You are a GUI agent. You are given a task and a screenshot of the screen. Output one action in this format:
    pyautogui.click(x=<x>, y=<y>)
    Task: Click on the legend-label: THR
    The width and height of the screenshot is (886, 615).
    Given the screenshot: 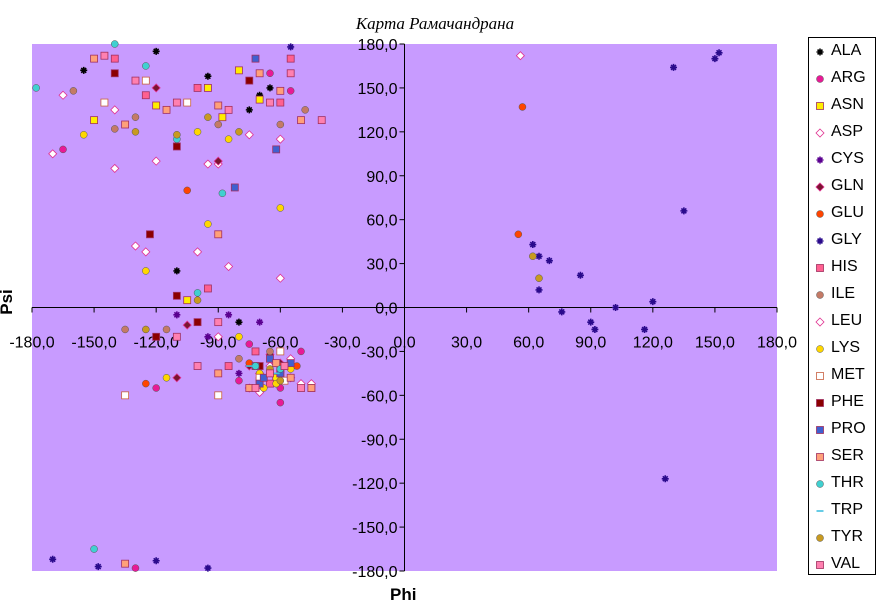 What is the action you would take?
    pyautogui.click(x=847, y=482)
    